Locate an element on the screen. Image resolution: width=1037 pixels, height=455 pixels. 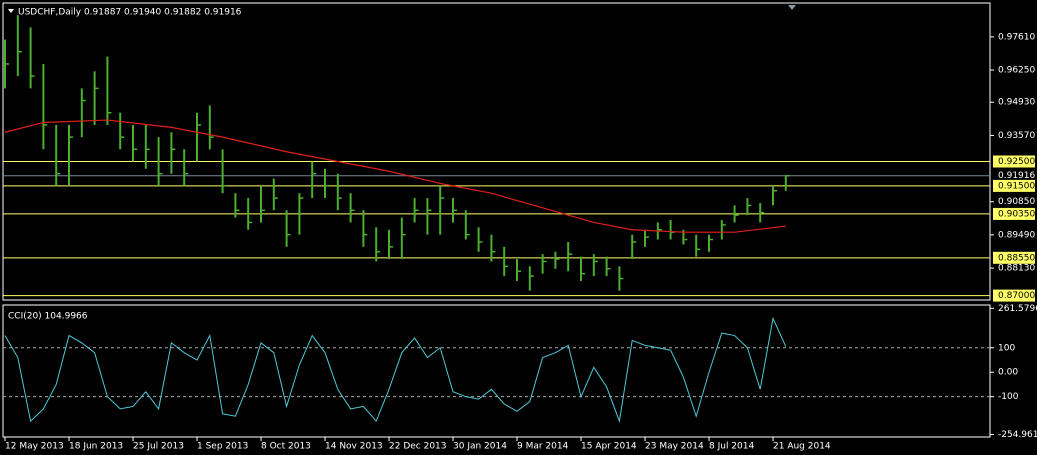
y-tick-label: 0.97610 is located at coordinates (1016, 37).